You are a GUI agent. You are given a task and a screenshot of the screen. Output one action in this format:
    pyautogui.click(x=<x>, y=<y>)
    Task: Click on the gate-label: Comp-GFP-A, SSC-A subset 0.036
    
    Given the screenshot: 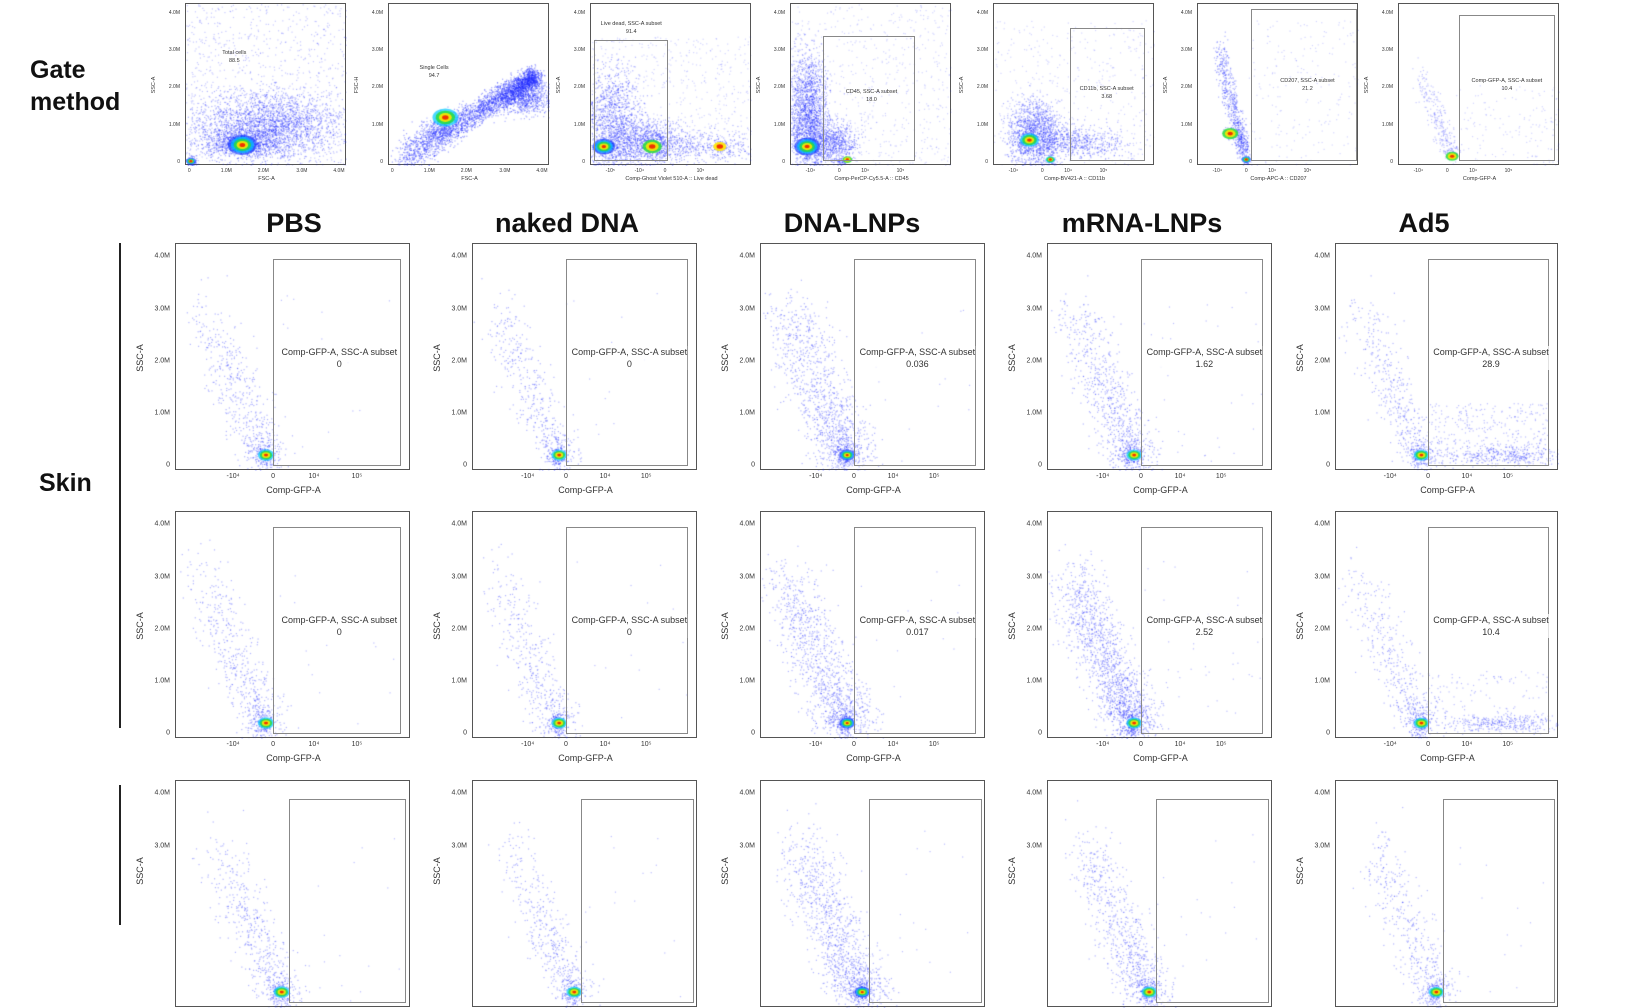 What is the action you would take?
    pyautogui.click(x=917, y=357)
    